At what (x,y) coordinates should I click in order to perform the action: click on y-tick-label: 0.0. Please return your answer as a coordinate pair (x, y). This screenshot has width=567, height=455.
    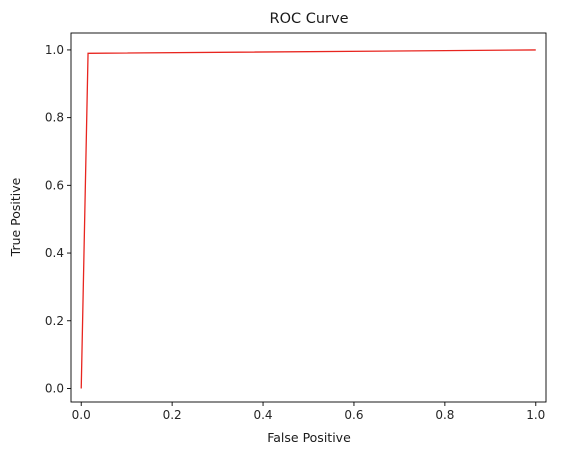
    Looking at the image, I should click on (54, 388).